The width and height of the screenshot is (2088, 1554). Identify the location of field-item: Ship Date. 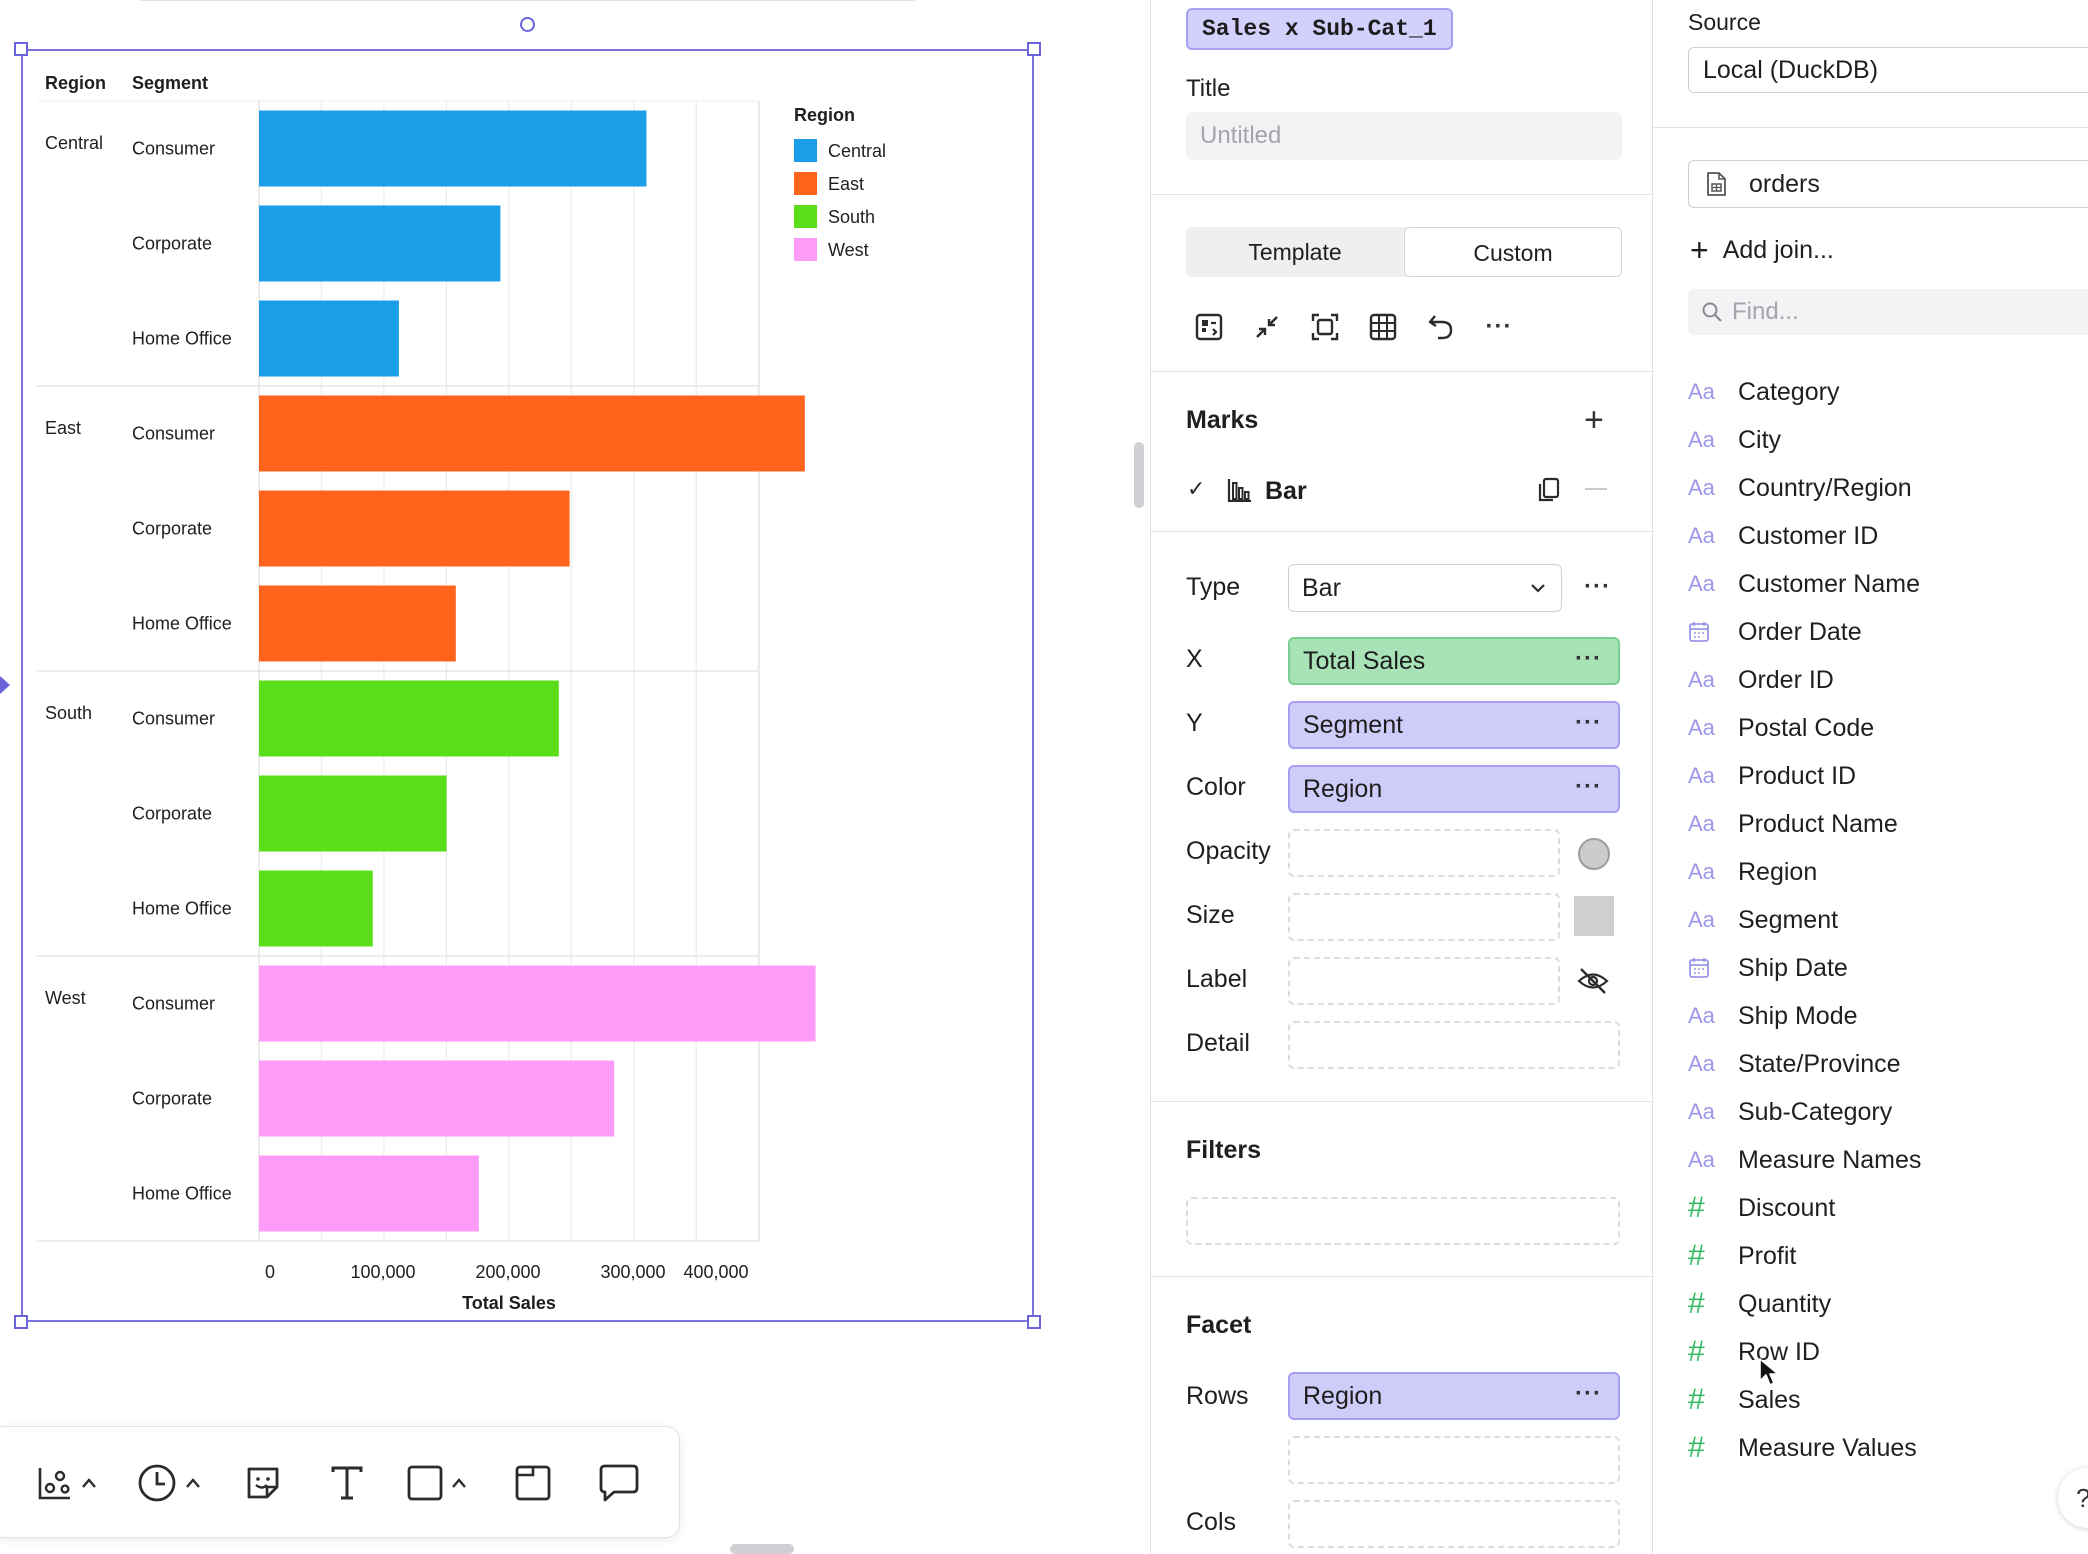
(1768, 968).